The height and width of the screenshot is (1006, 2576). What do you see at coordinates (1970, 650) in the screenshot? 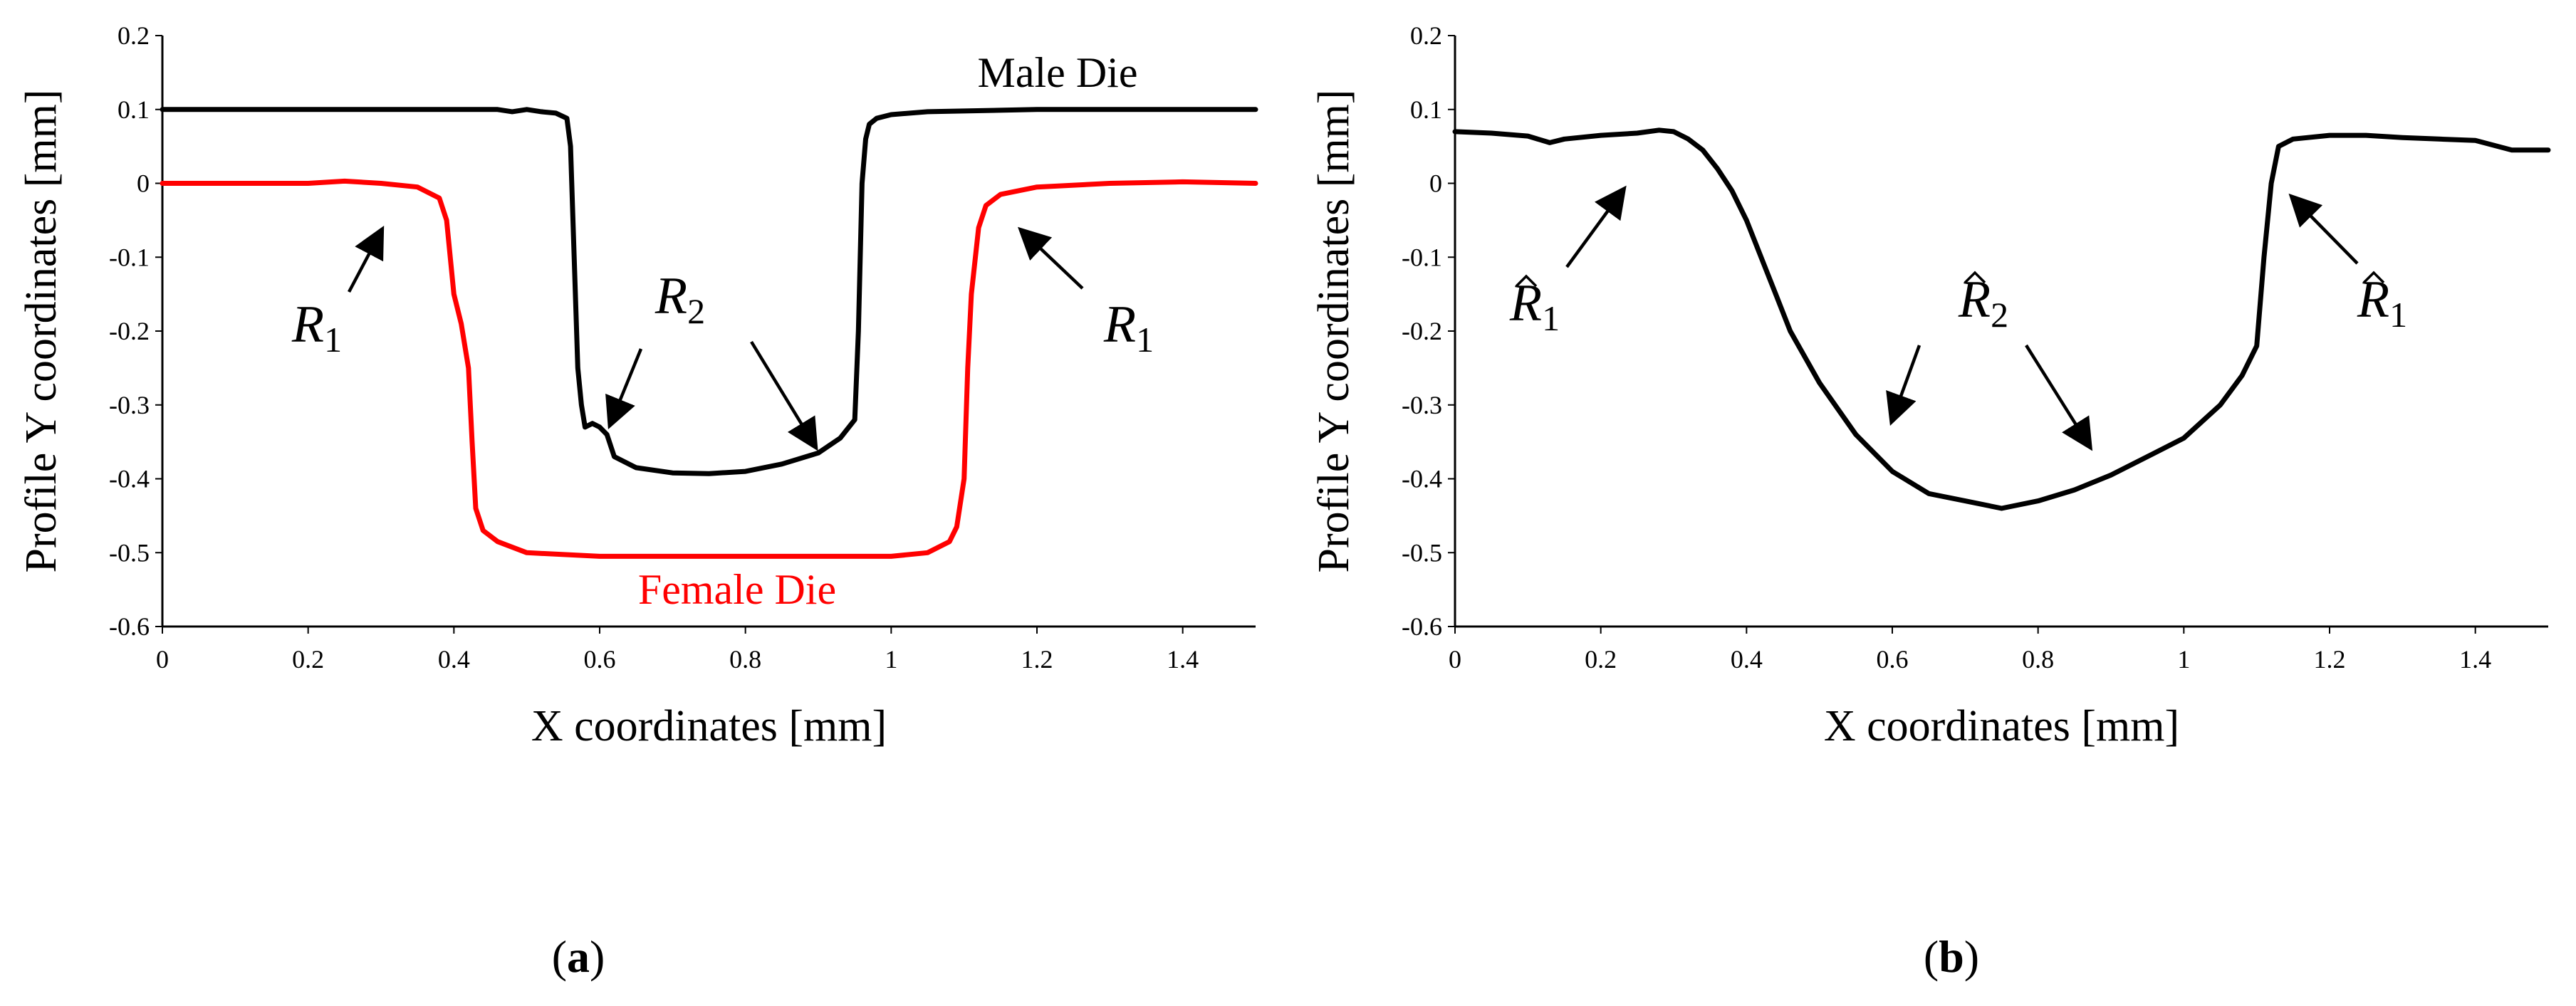
I see `panel-b-x-tick-labels: 0 0.2 0.4 0.6 0.8 1 1.2 1.4` at bounding box center [1970, 650].